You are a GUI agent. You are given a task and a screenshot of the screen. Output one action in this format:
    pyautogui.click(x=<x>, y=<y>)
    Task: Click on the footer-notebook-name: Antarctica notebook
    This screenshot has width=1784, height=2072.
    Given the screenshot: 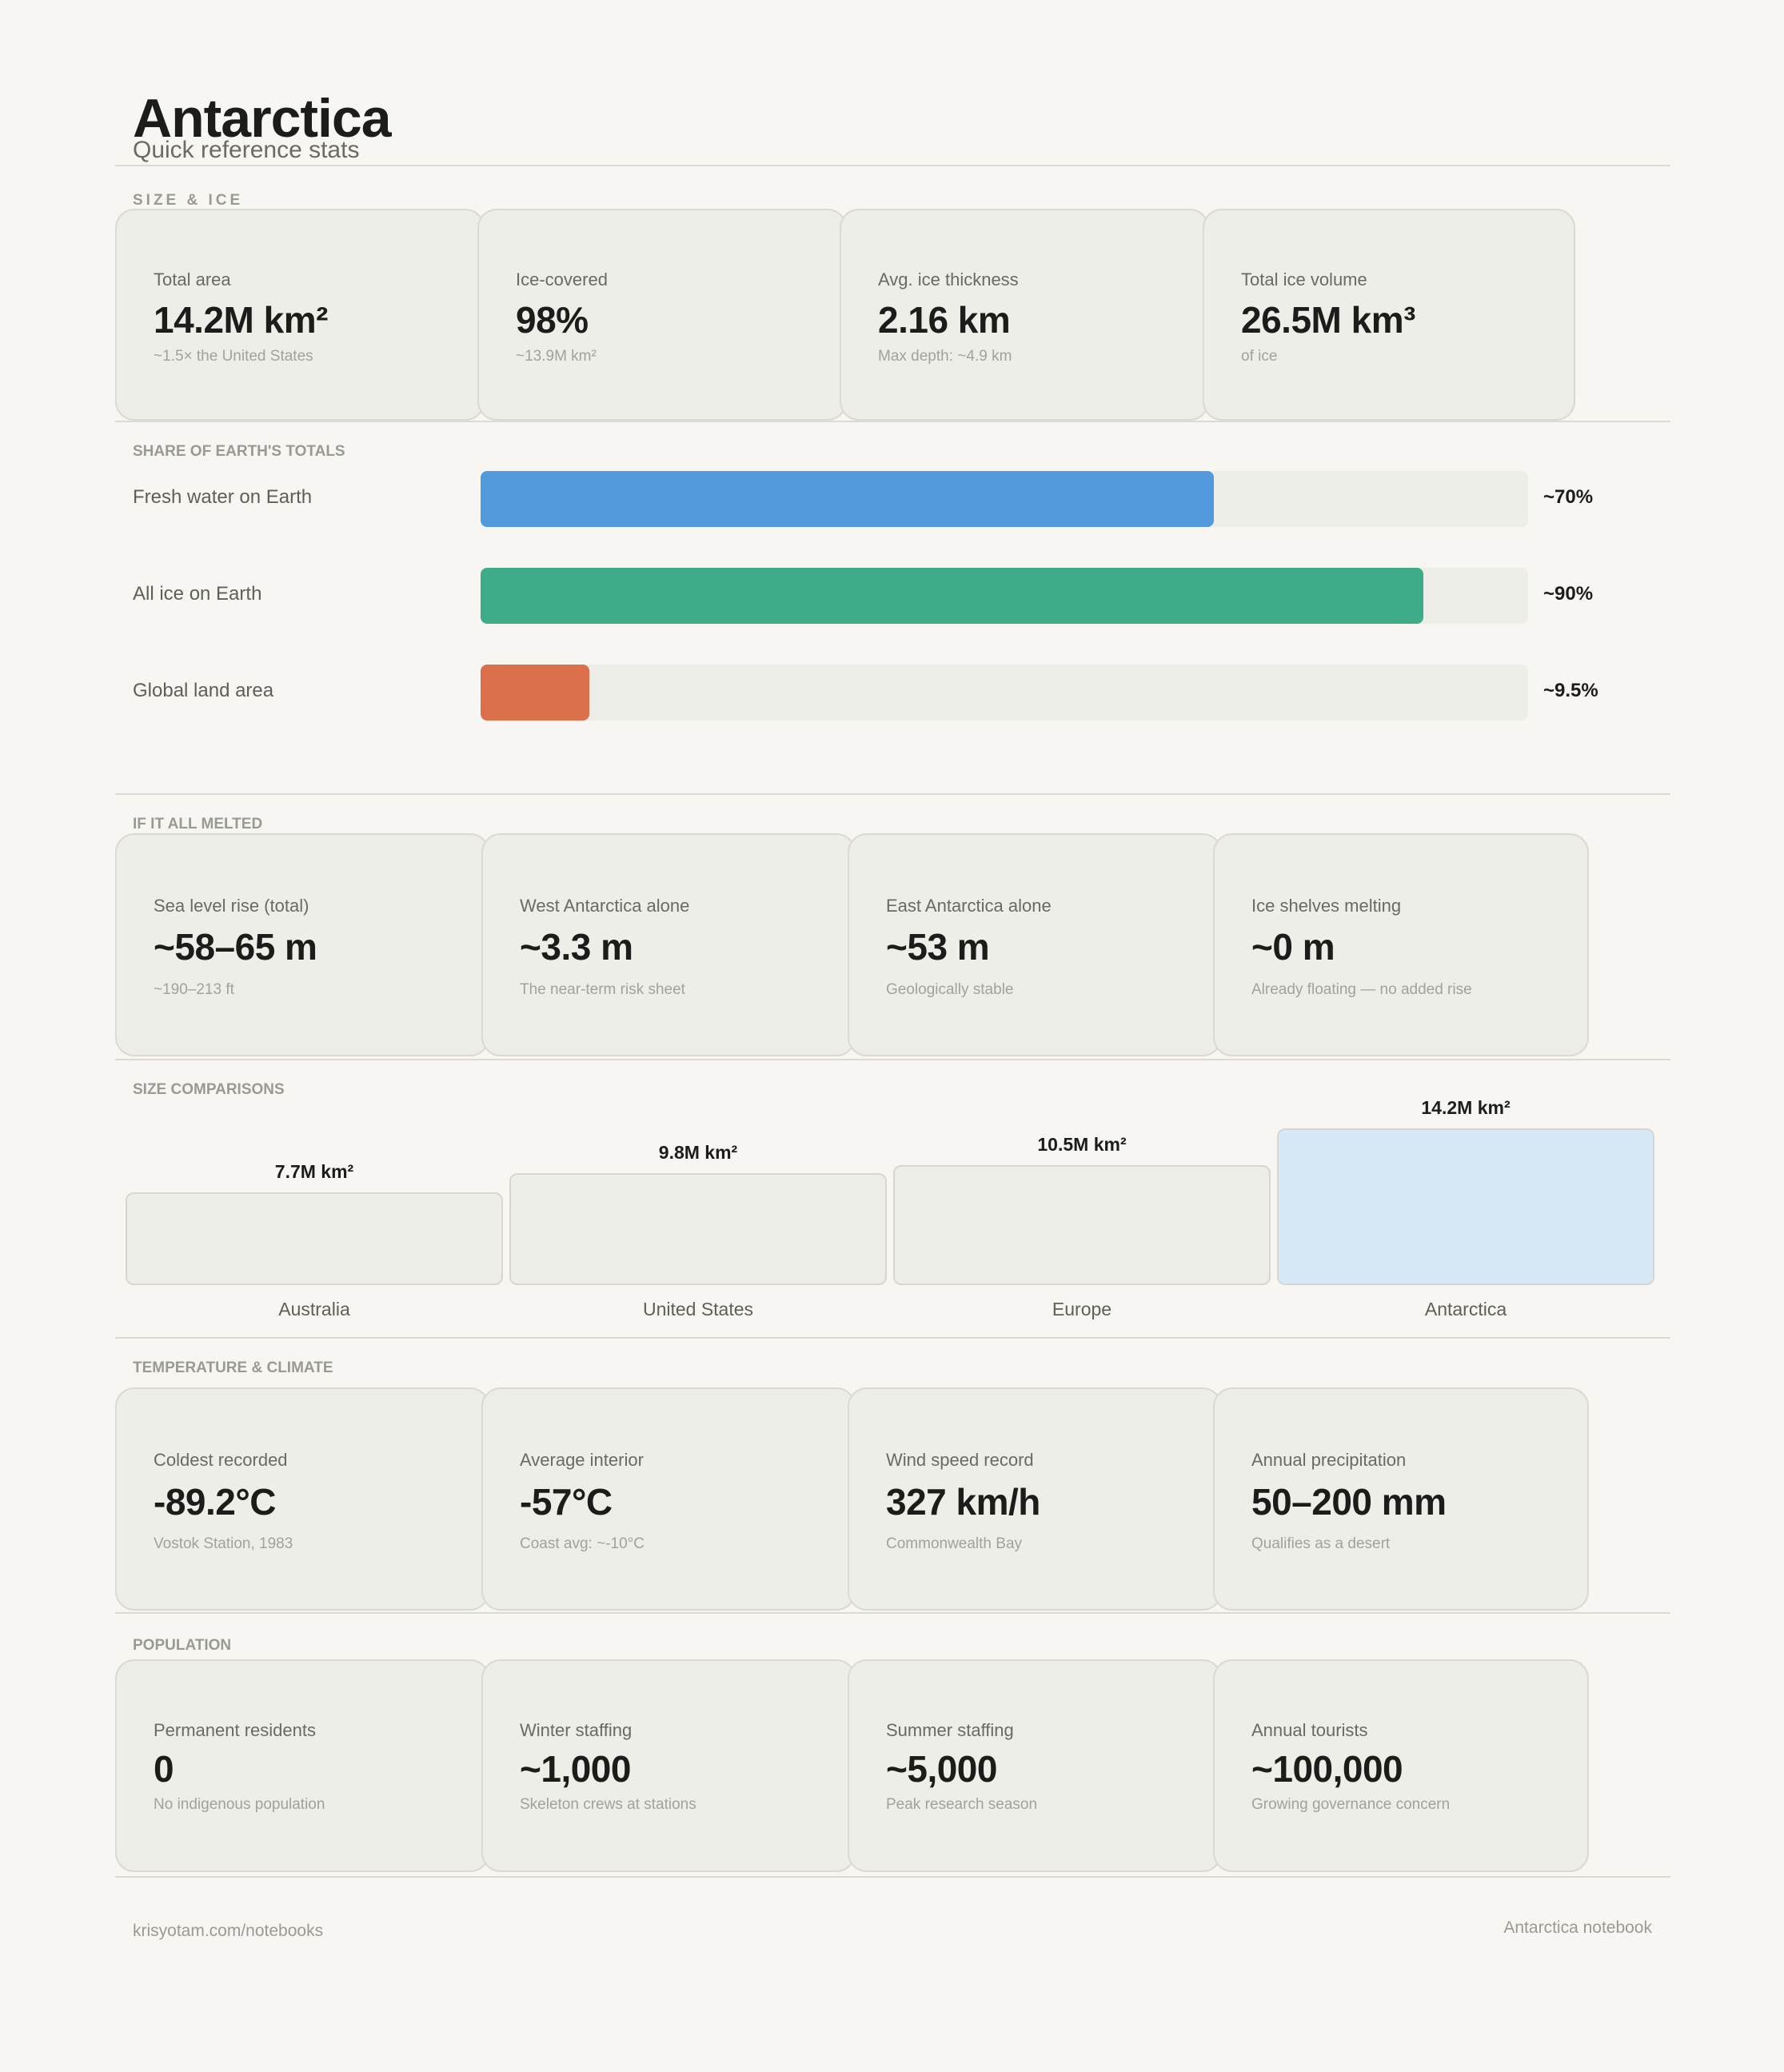 What is the action you would take?
    pyautogui.click(x=1577, y=1928)
    